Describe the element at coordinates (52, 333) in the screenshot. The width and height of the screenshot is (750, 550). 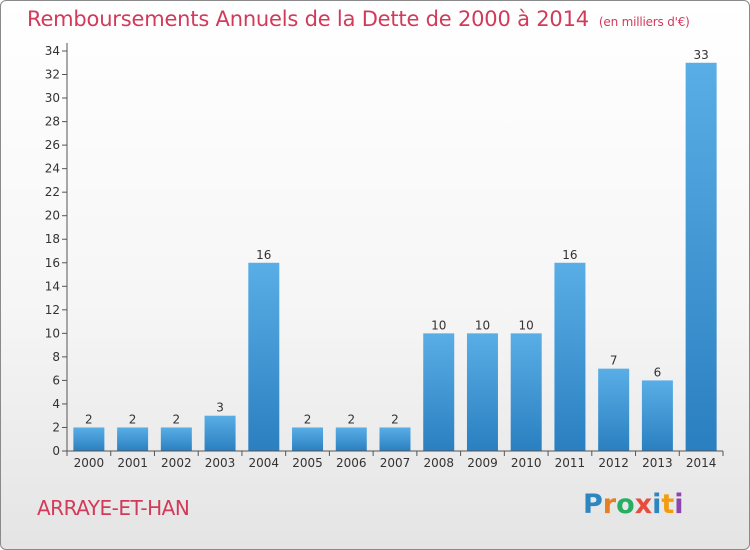
I see `y-tick-label: 10` at that location.